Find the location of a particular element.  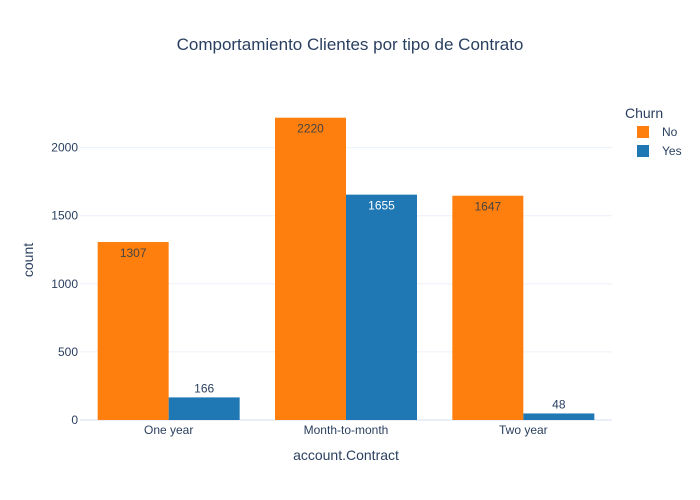

bar-value-label: 1655 is located at coordinates (381, 206).